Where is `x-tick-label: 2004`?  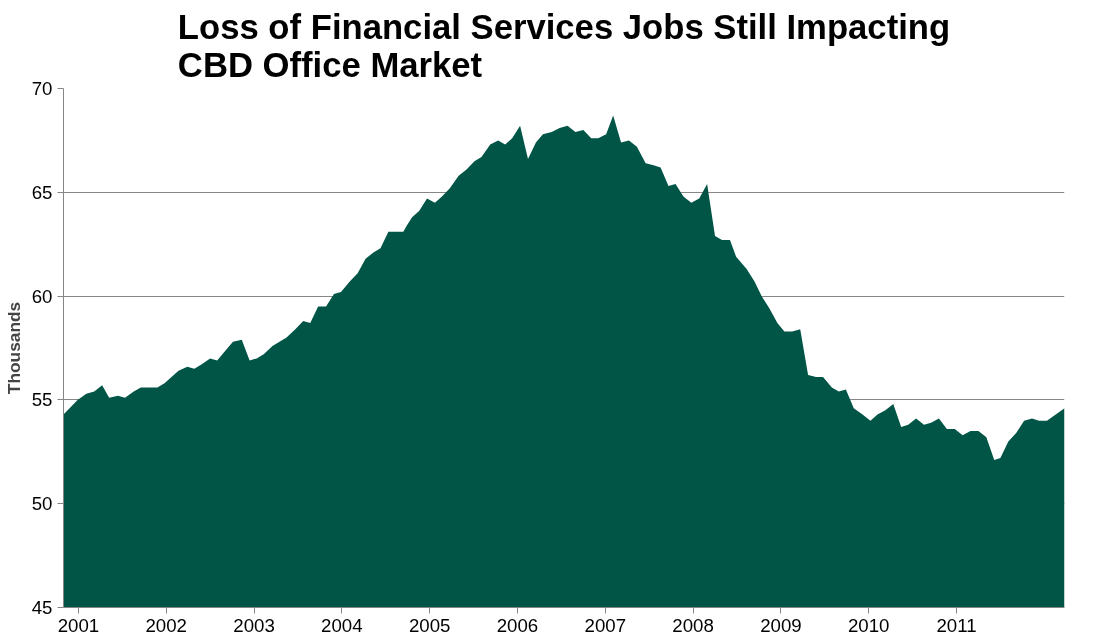
x-tick-label: 2004 is located at coordinates (342, 625).